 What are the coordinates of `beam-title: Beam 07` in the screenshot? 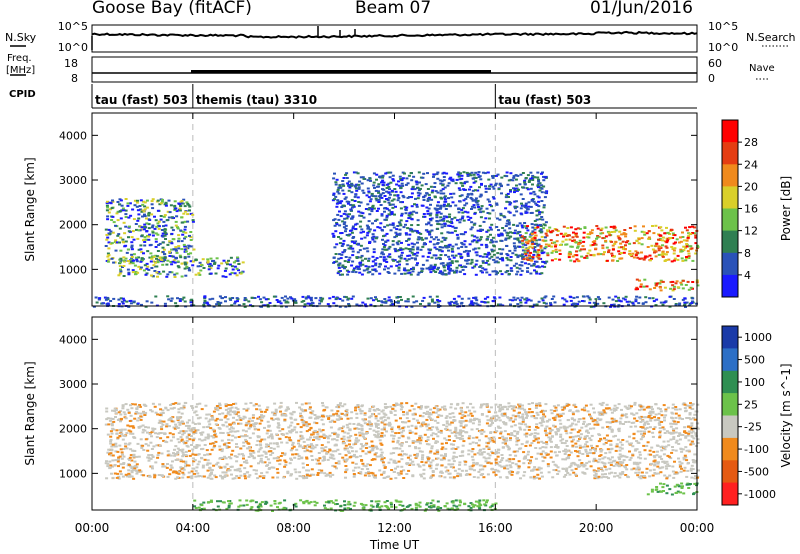 It's located at (393, 9).